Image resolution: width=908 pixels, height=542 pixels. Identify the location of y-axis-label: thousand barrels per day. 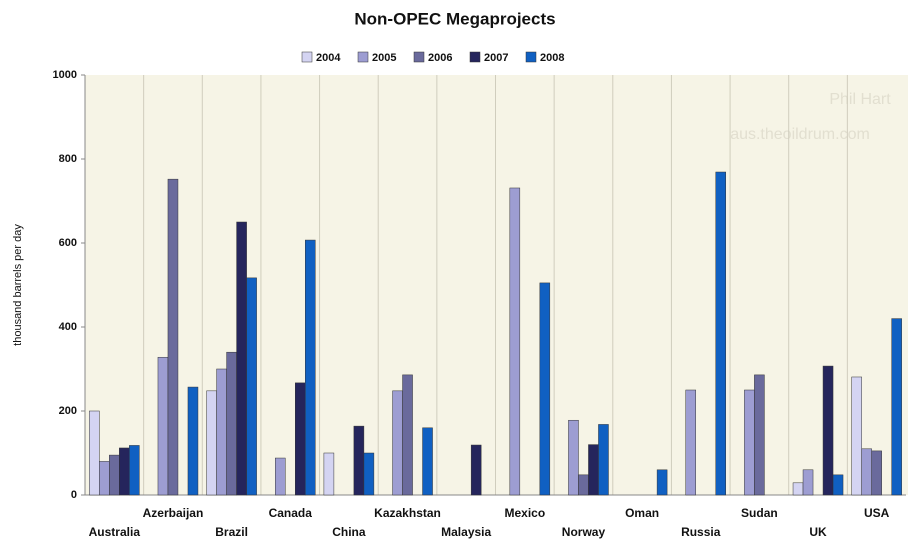
(18, 285).